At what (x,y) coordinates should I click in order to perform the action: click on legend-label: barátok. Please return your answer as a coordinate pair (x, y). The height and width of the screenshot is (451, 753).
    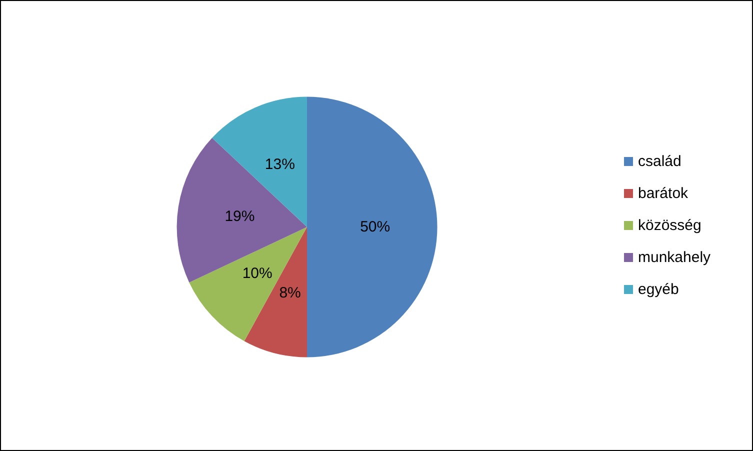
    Looking at the image, I should click on (663, 193).